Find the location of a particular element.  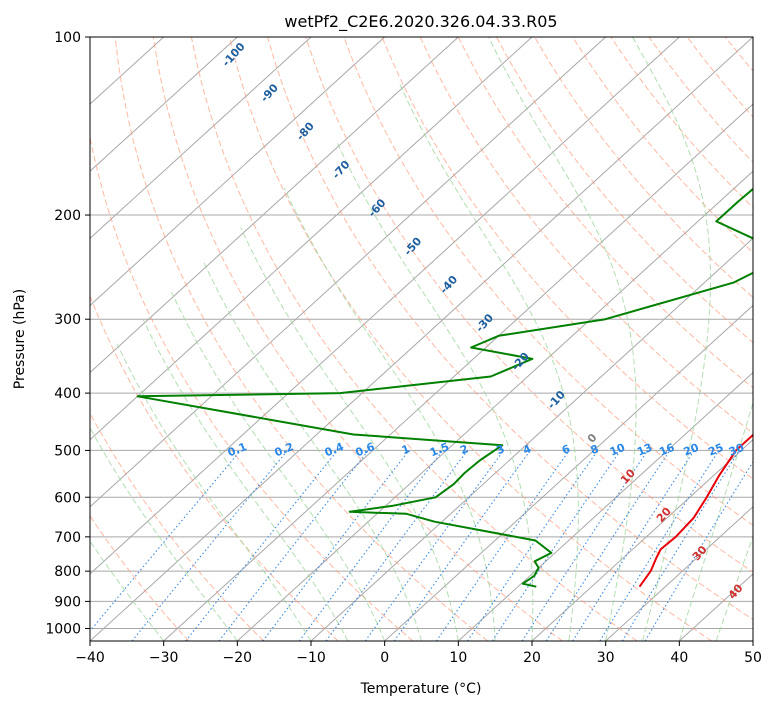

y-tick-label: 900 is located at coordinates (67, 602).